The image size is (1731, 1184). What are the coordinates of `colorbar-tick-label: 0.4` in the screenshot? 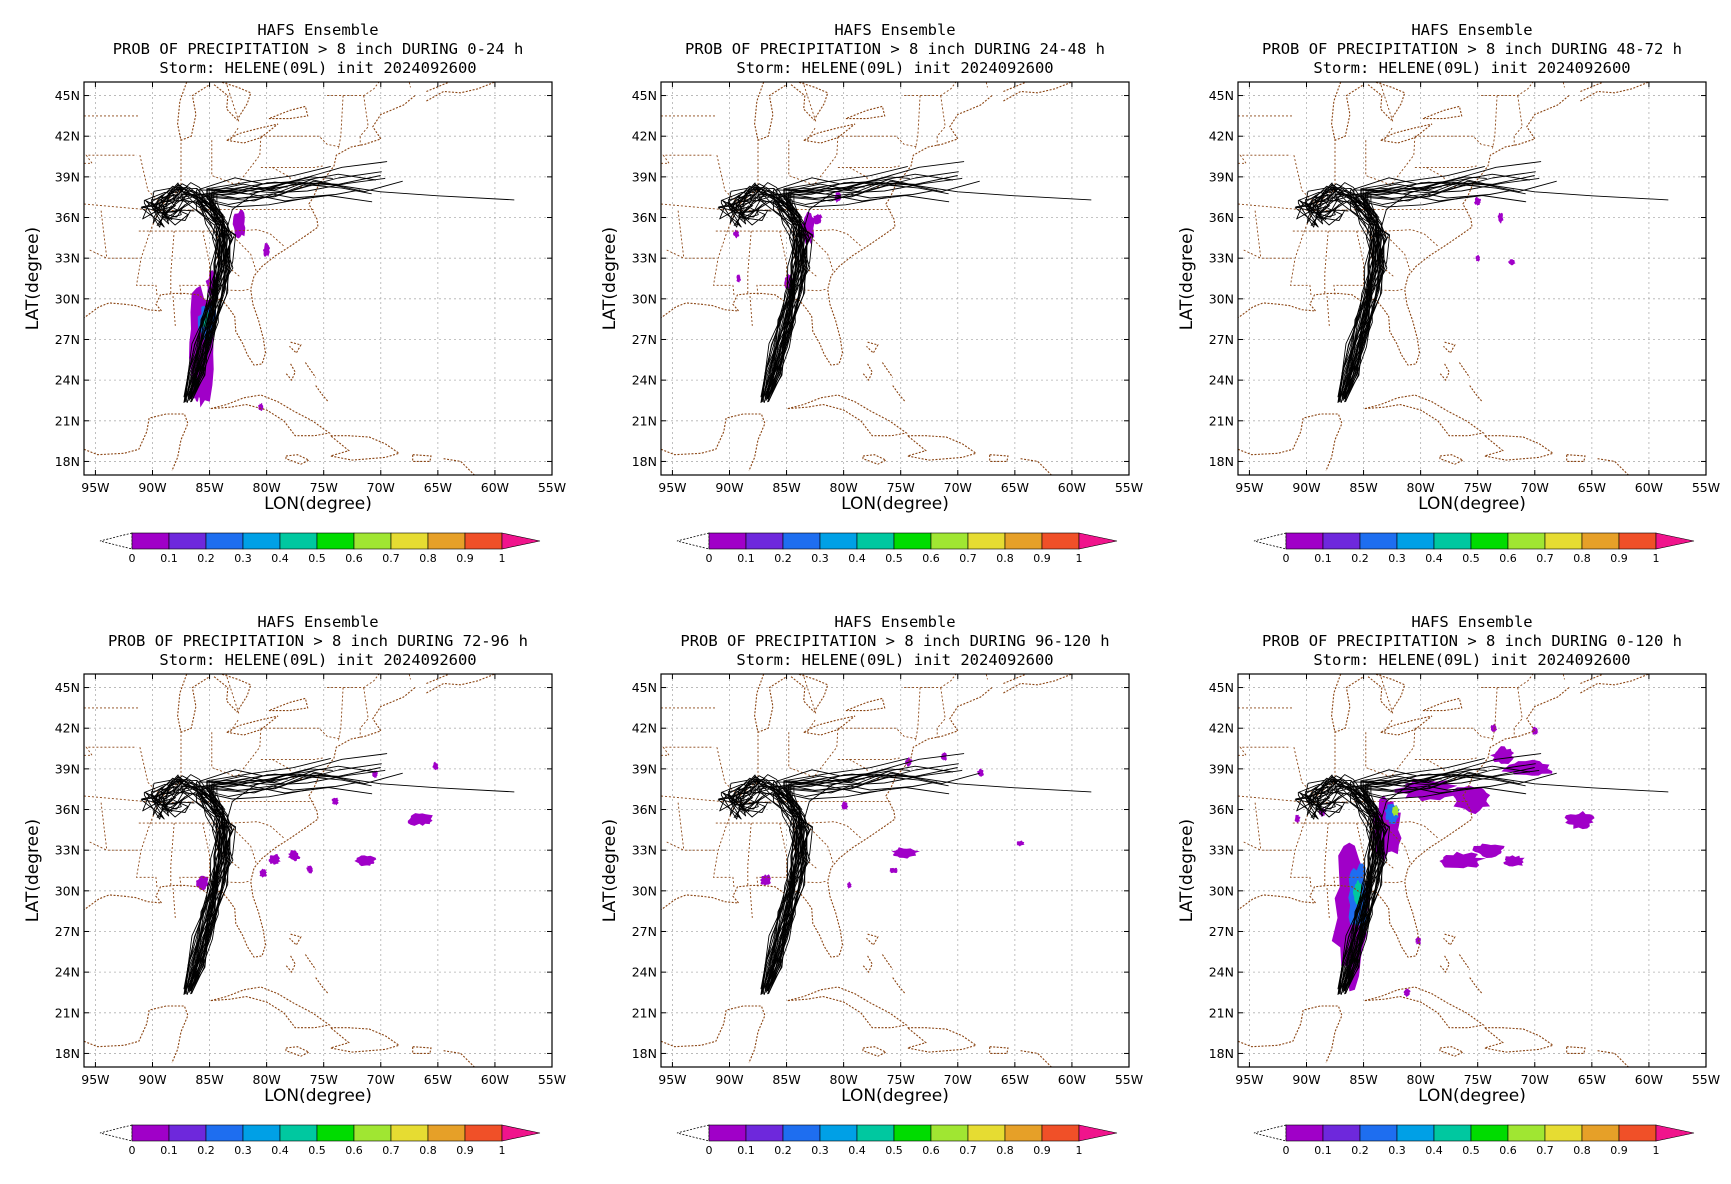 It's located at (280, 1150).